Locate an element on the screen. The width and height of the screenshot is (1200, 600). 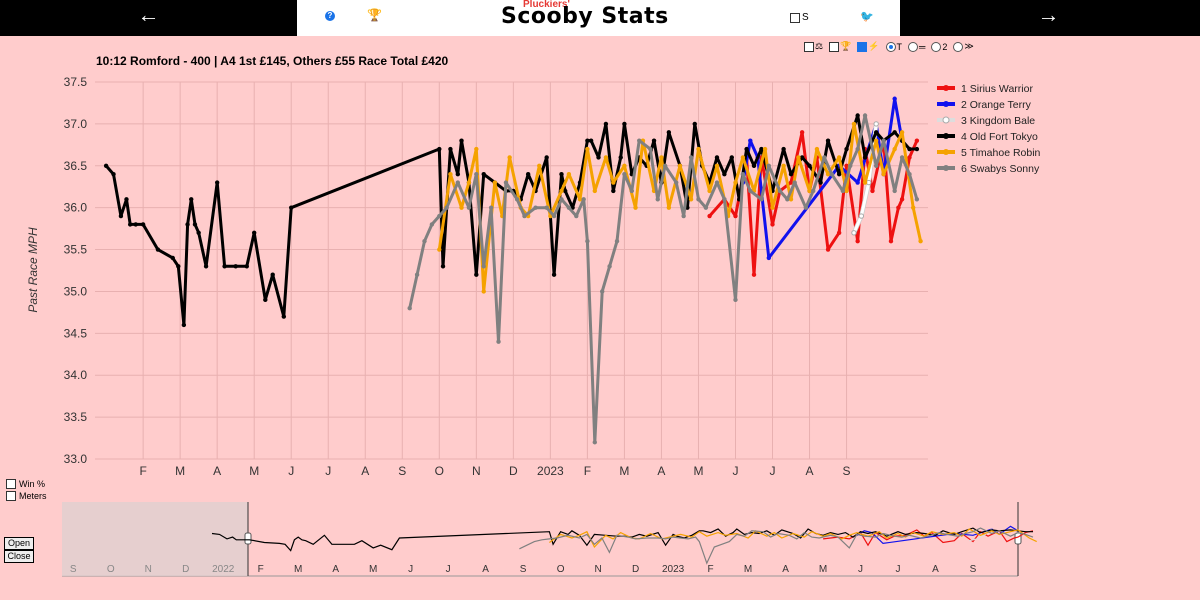
option-two: 2 is located at coordinates (939, 46).